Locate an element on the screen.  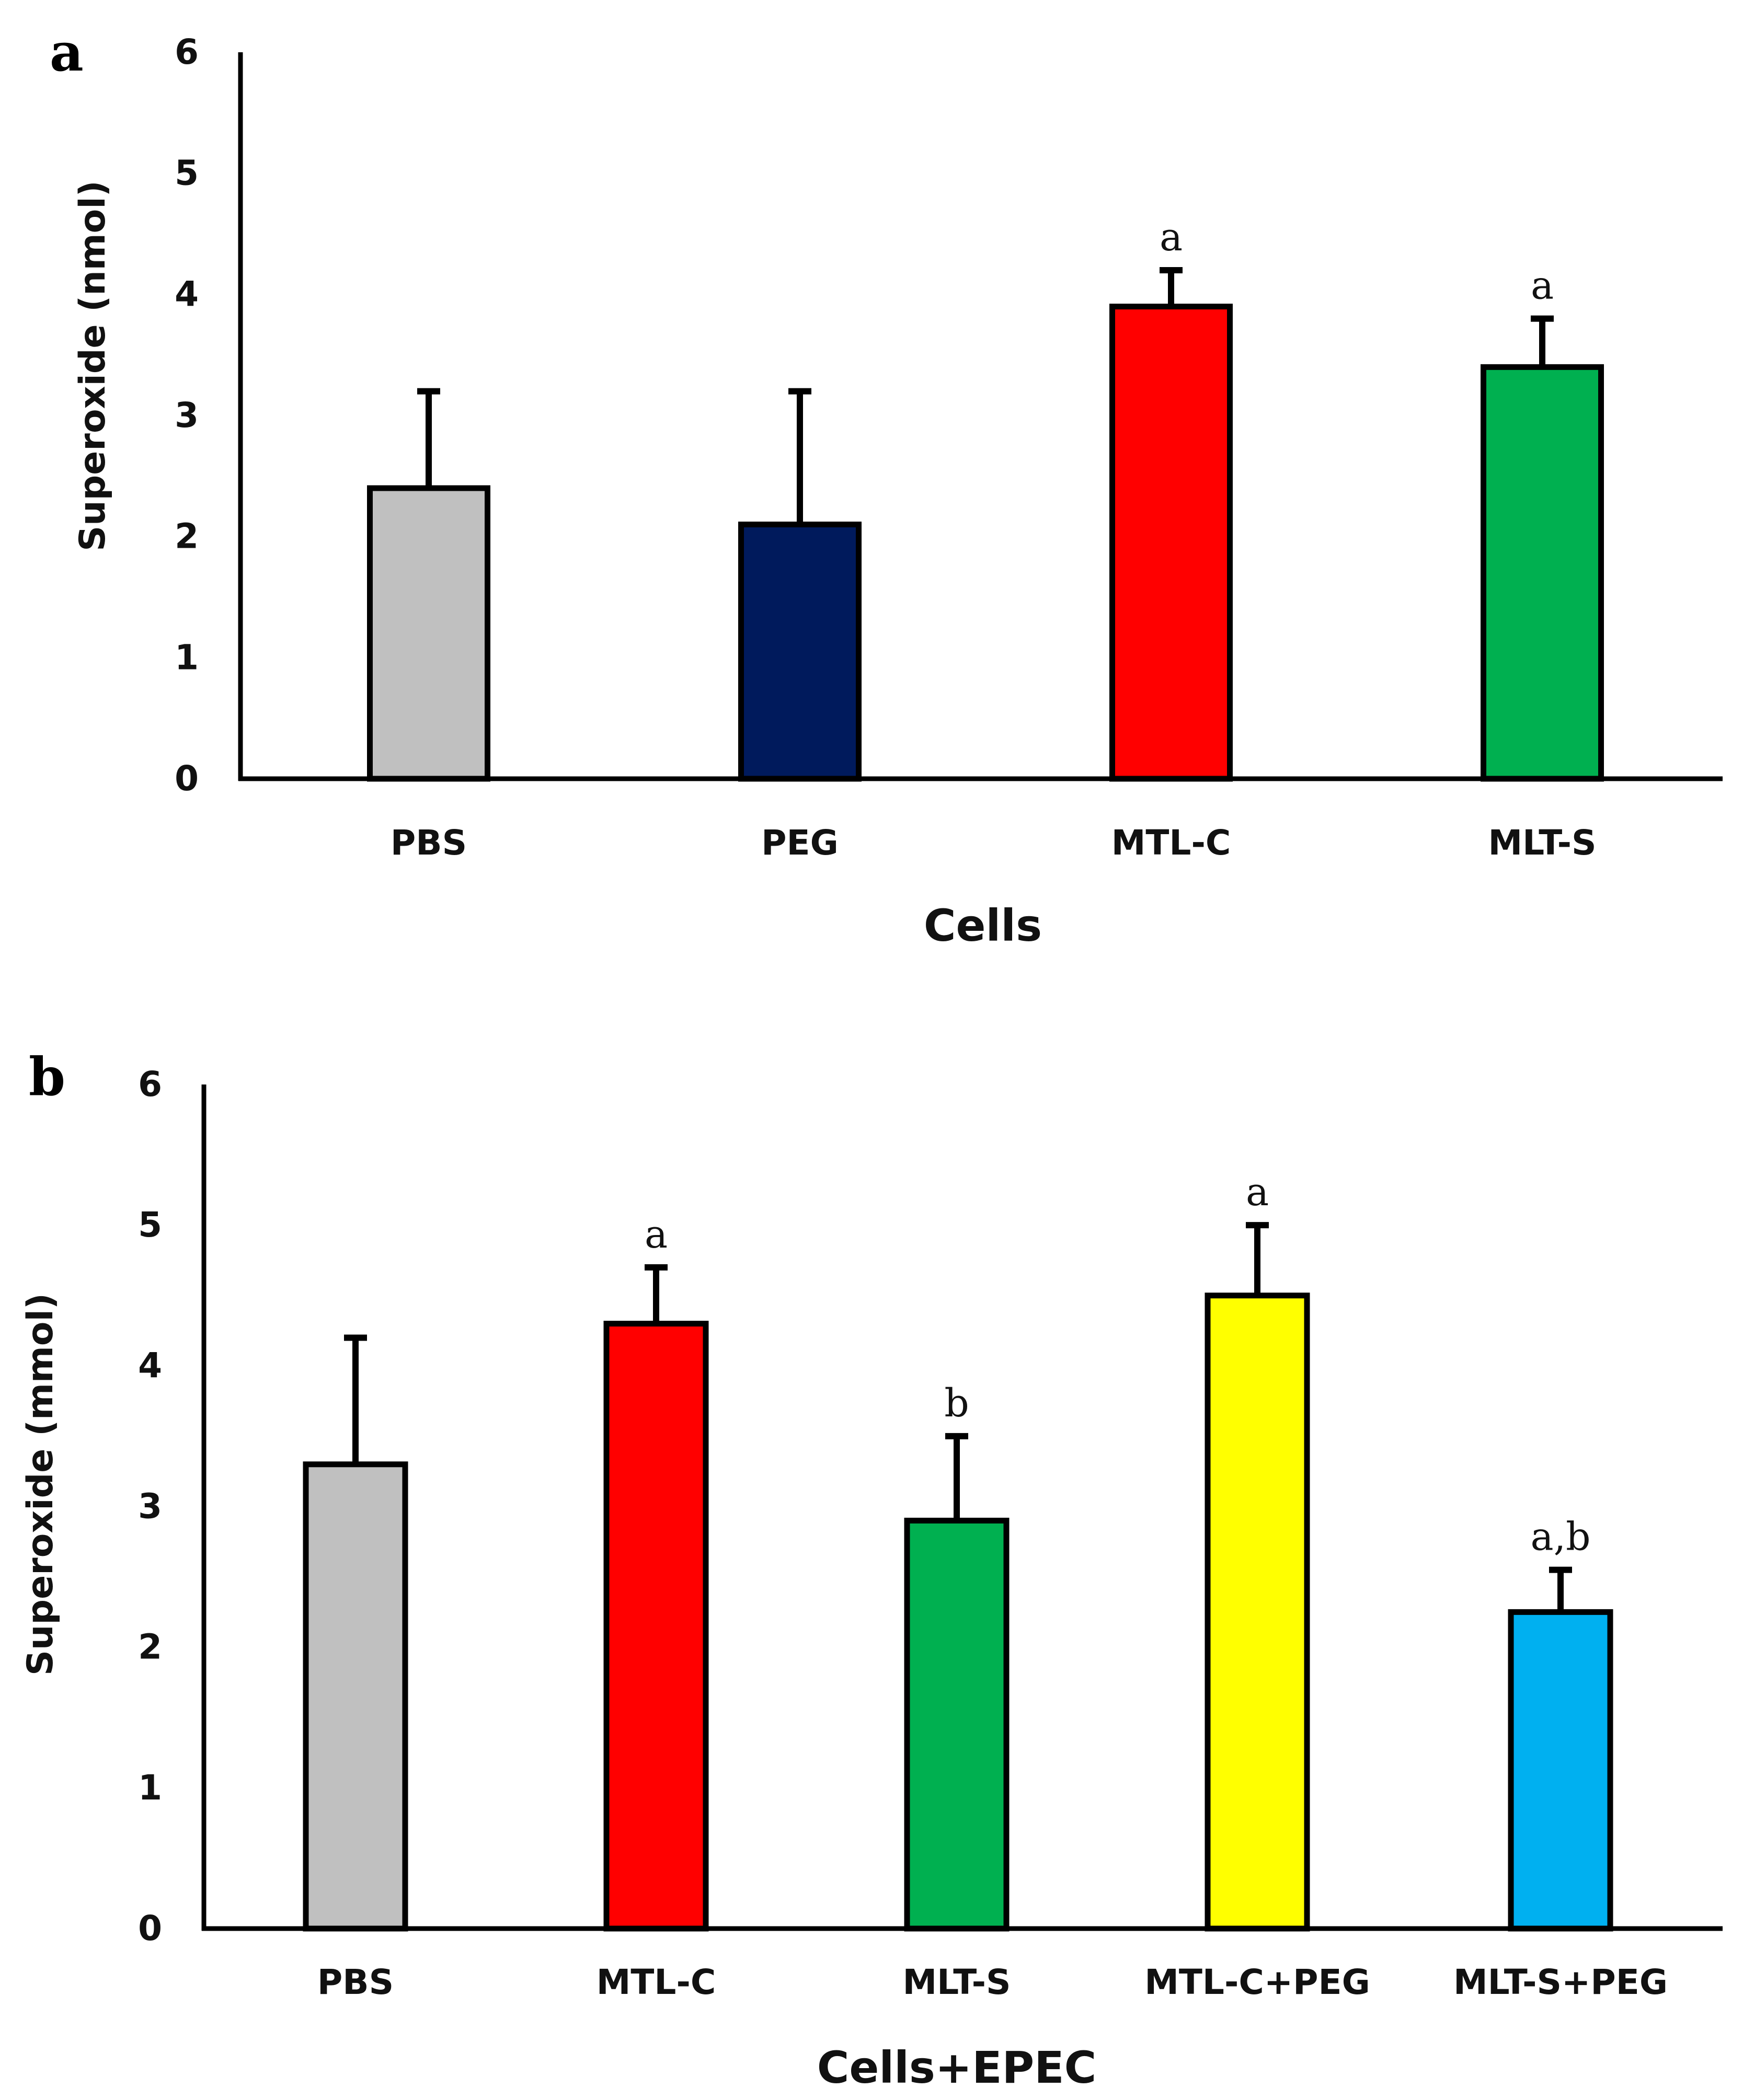
x-tick-label: PEG is located at coordinates (800, 843).